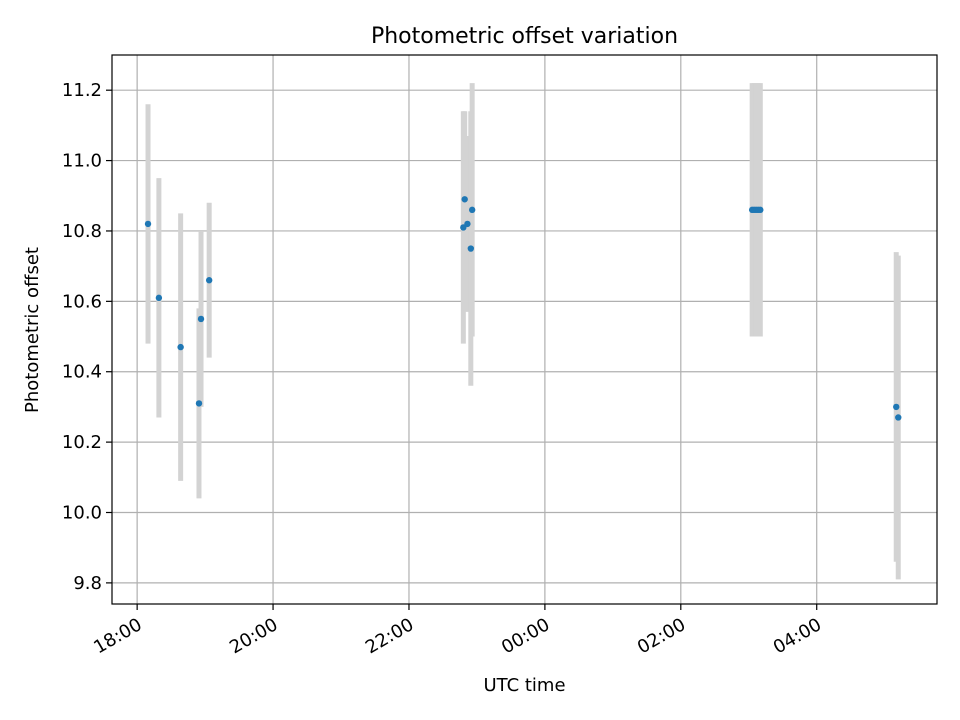  I want to click on y-tick-label: 10.2, so click(82, 442).